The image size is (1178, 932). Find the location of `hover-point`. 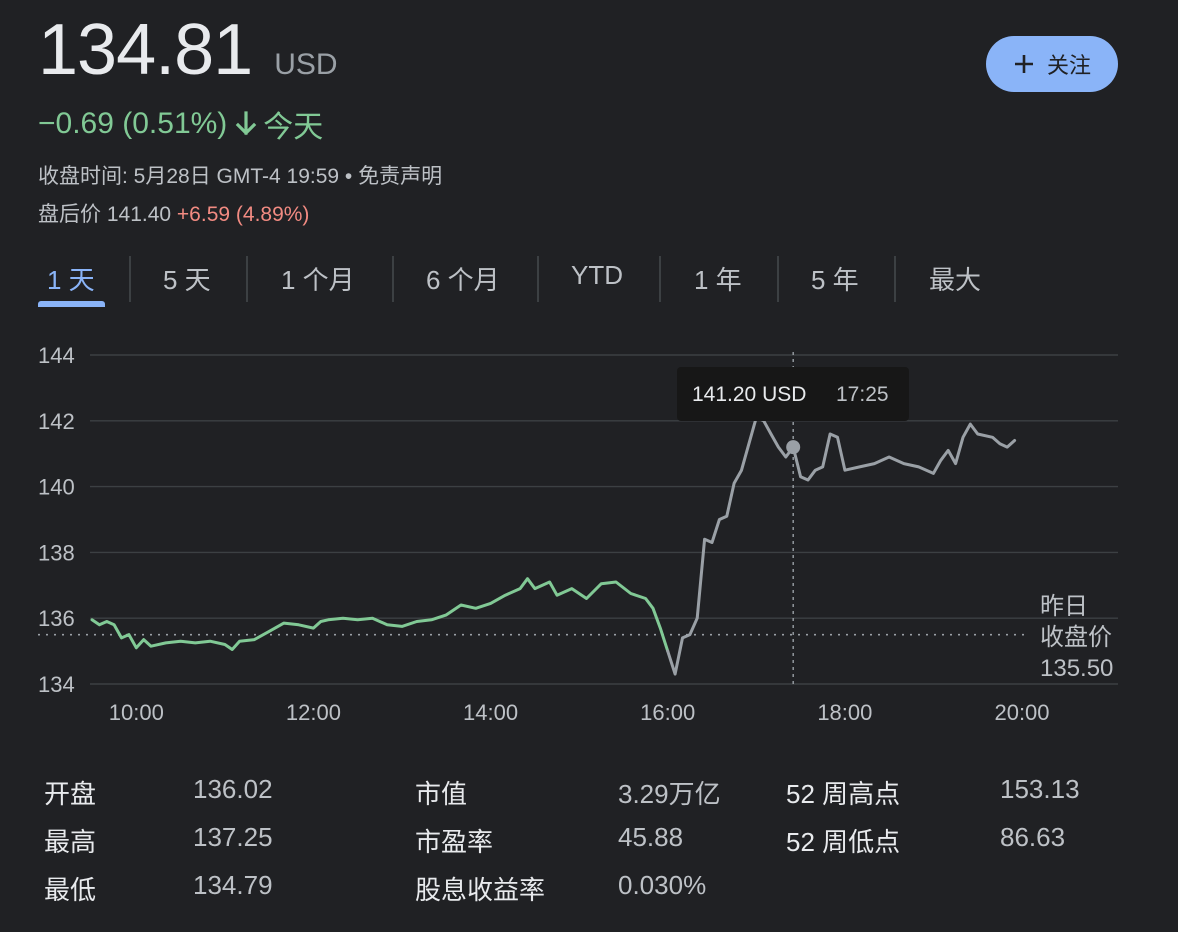

hover-point is located at coordinates (793, 447).